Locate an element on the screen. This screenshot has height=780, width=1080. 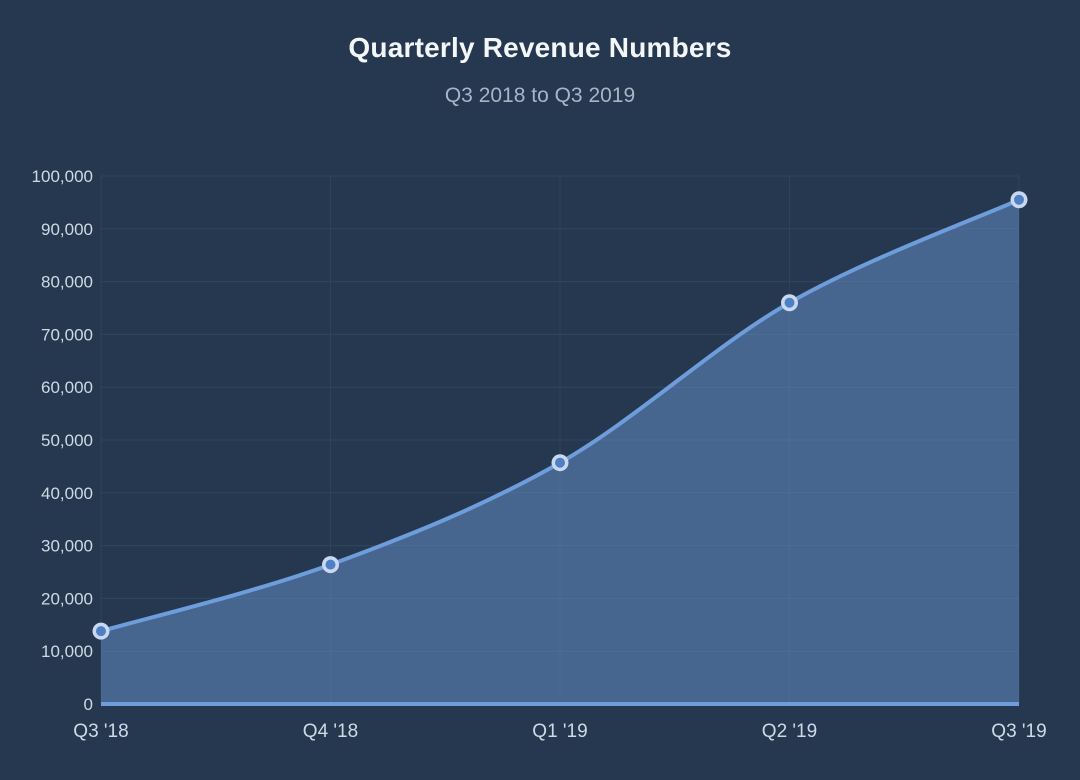
y-axis-tick-label: 30,000 is located at coordinates (67, 546).